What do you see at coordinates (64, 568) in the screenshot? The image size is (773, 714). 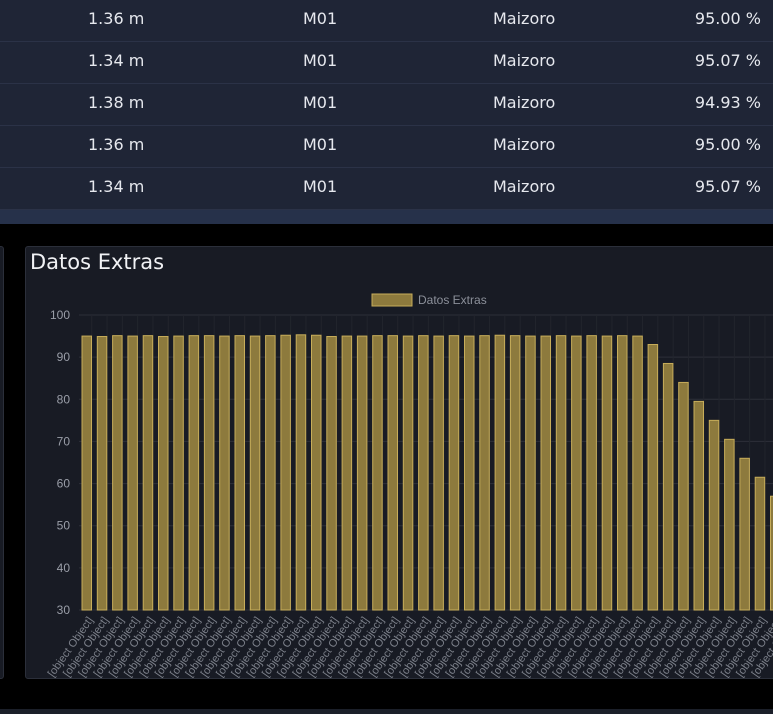 I see `y-tick-label: 40` at bounding box center [64, 568].